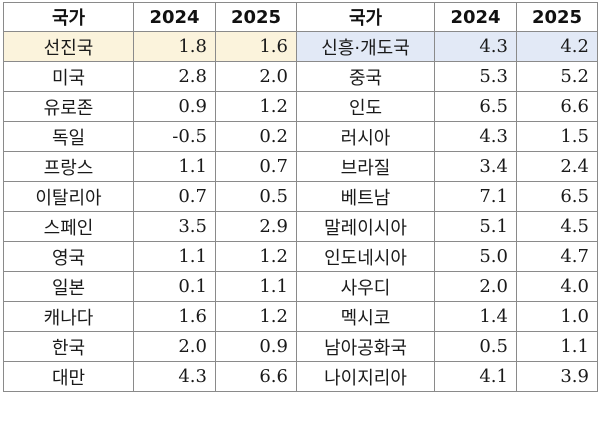  What do you see at coordinates (557, 166) in the screenshot?
I see `value-2025: 2.4` at bounding box center [557, 166].